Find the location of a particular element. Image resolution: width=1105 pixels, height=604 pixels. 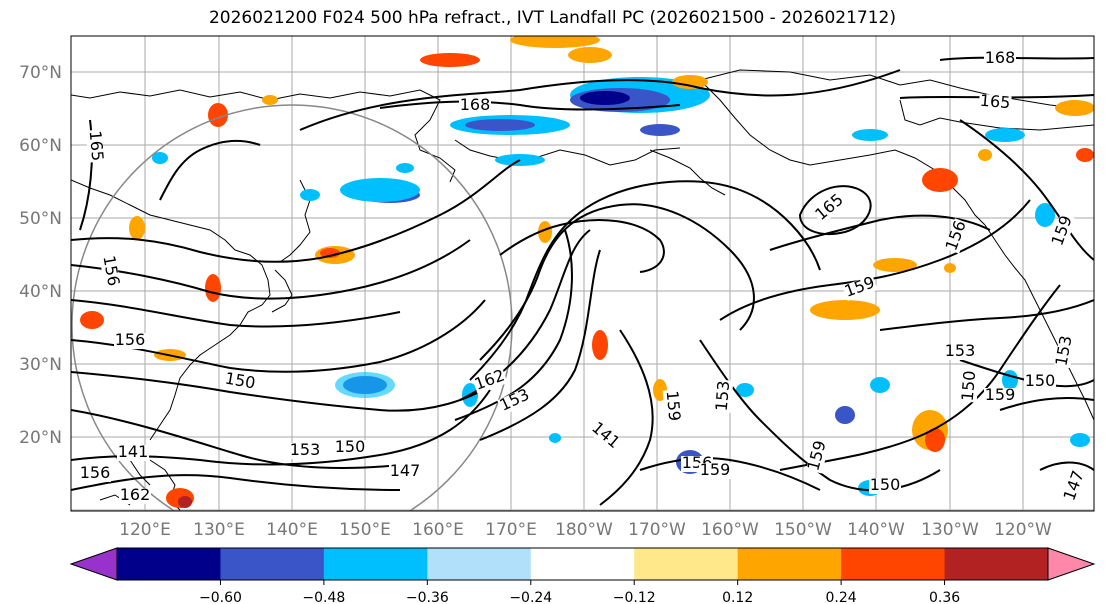

lon-tick-label: 170°W is located at coordinates (657, 530).